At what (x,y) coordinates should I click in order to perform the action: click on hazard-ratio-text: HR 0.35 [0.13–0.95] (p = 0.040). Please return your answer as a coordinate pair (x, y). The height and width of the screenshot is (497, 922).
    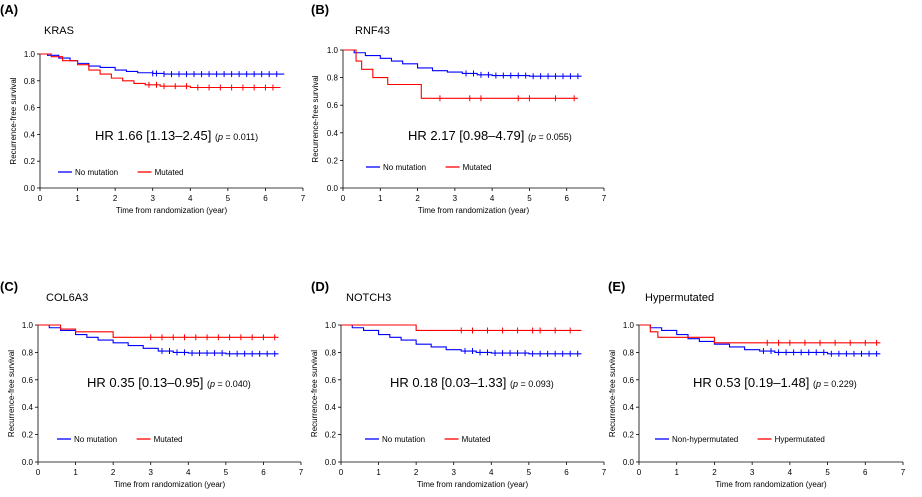
    Looking at the image, I should click on (169, 382).